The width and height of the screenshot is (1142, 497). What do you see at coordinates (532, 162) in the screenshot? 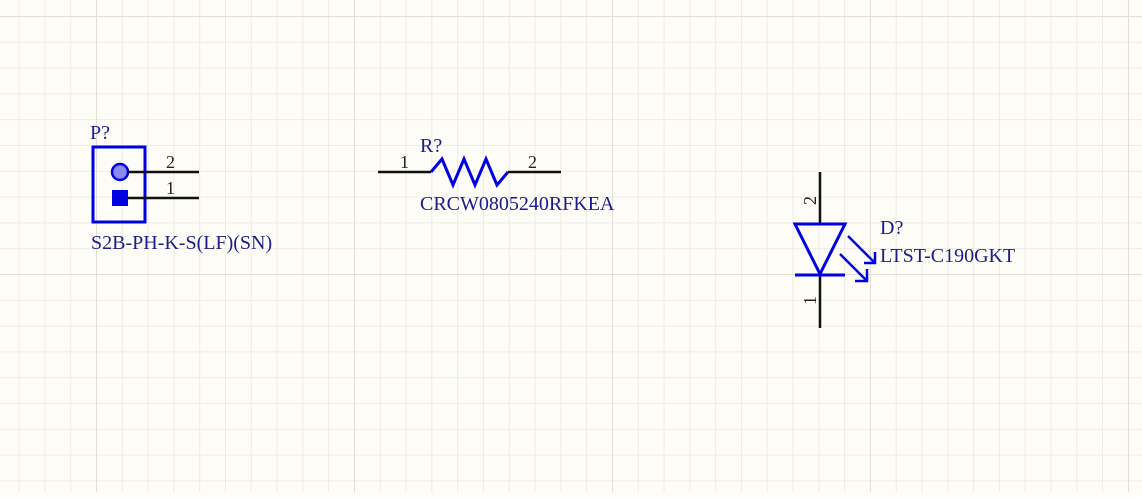
I see `resistor-pin2-number: 2` at bounding box center [532, 162].